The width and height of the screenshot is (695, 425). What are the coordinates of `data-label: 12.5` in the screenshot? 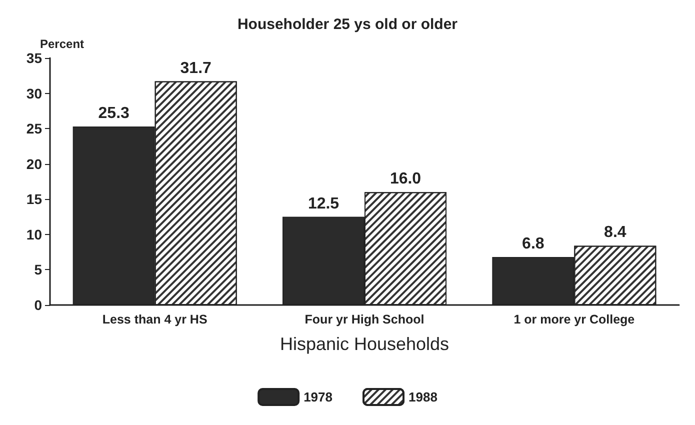 It's located at (324, 203).